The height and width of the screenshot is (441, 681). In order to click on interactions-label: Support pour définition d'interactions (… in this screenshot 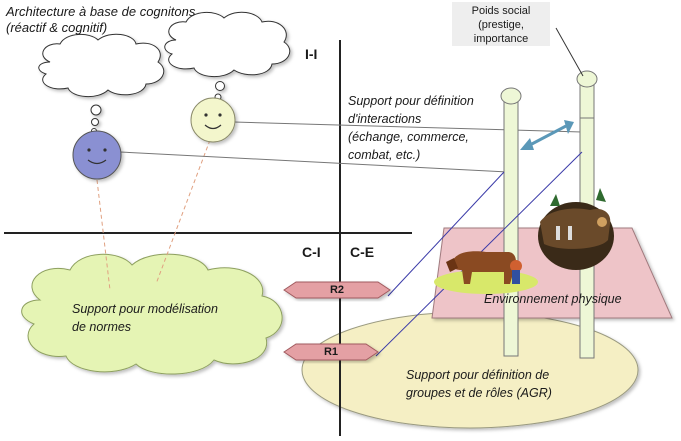, I will do `click(411, 128)`.